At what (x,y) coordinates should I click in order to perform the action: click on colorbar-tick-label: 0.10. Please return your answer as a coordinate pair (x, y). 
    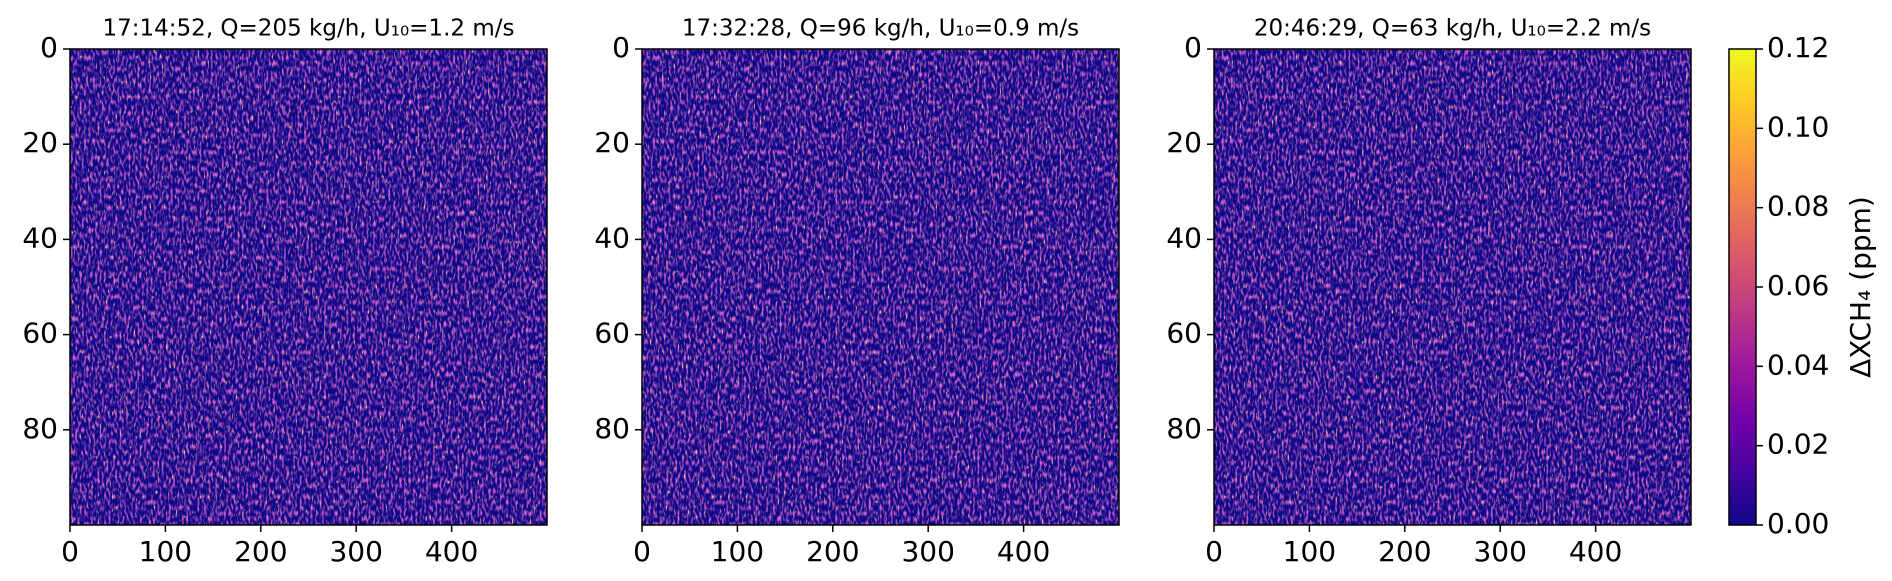
    Looking at the image, I should click on (1798, 126).